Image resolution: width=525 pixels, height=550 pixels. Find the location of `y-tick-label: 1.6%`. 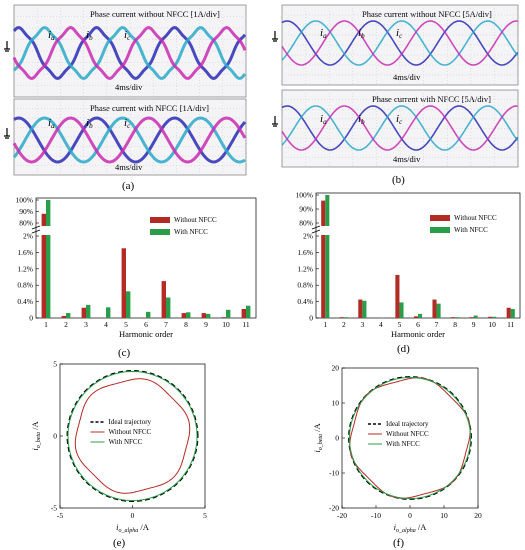

y-tick-label: 1.6% is located at coordinates (25, 252).